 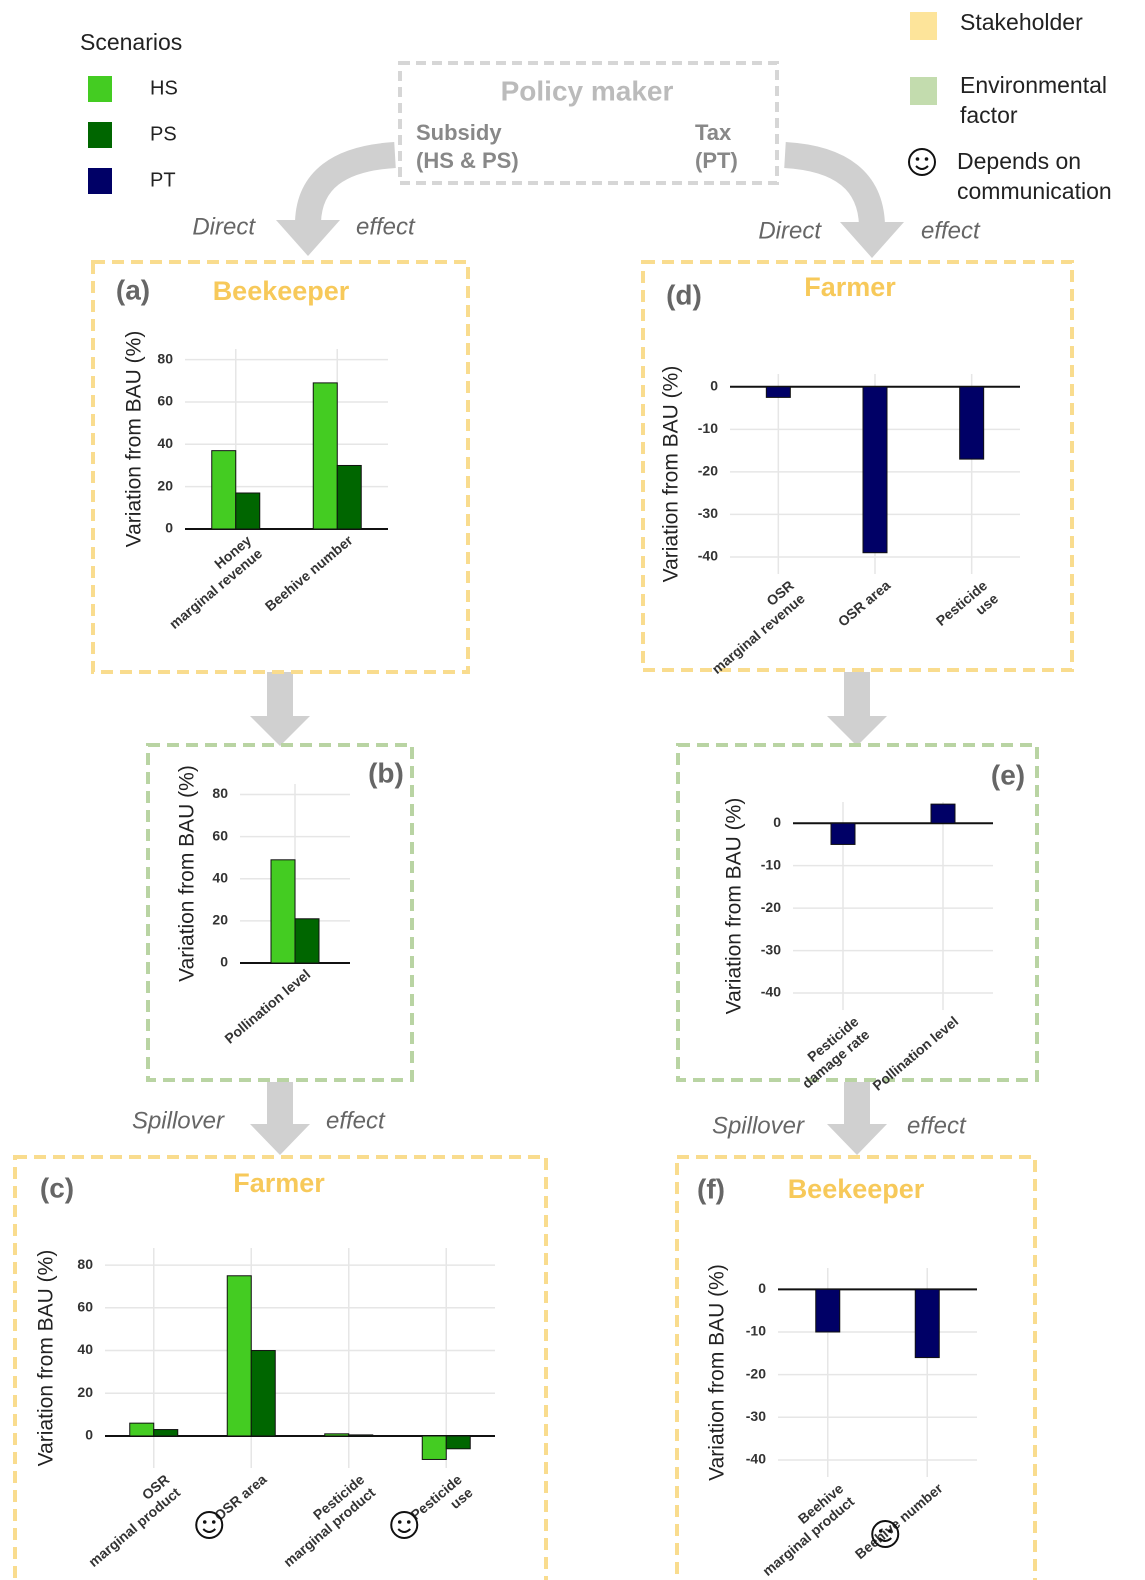 I want to click on x-tick-label: Honeymarginal revenue, so click(x=210, y=582).